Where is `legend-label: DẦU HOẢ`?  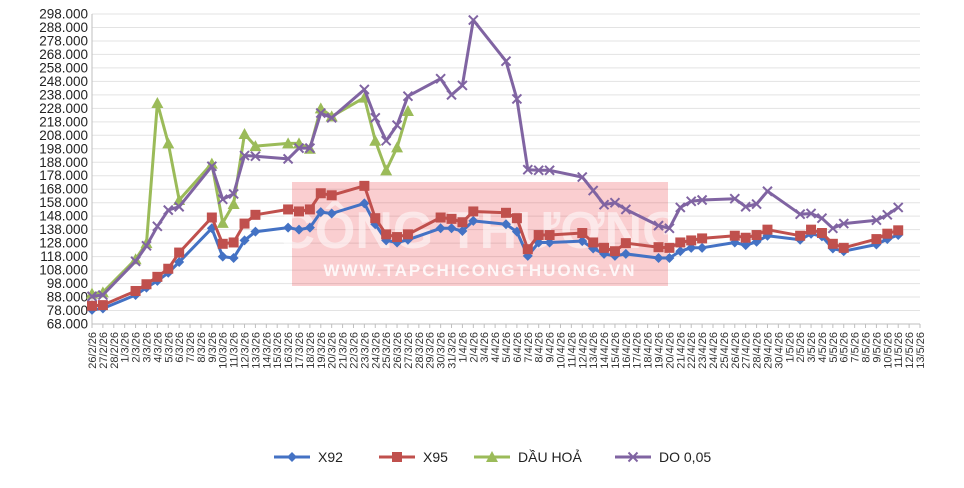 legend-label: DẦU HOẢ is located at coordinates (550, 457).